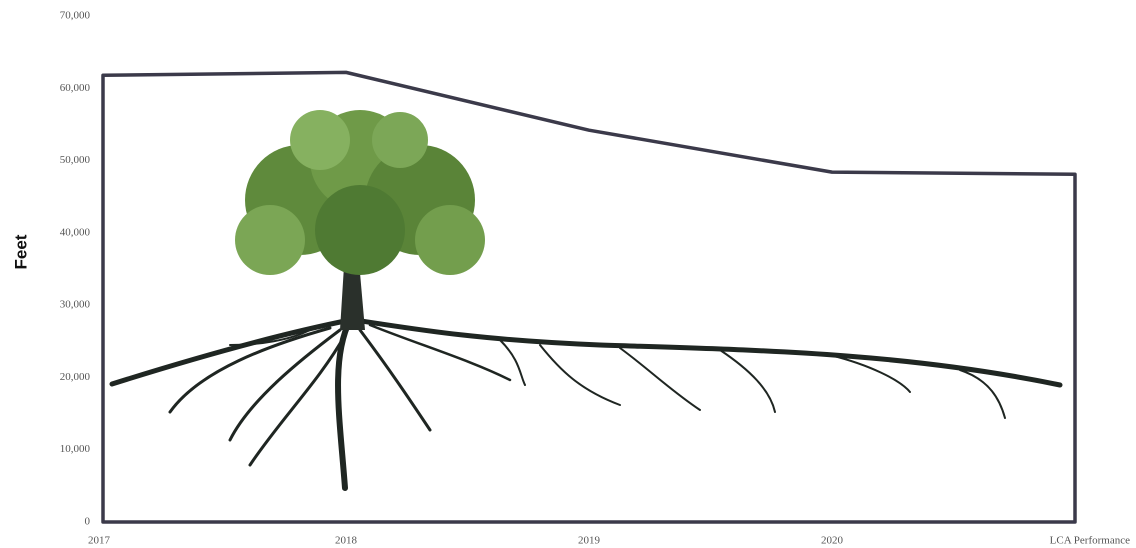  I want to click on x-tick-label: 2017, so click(99, 541).